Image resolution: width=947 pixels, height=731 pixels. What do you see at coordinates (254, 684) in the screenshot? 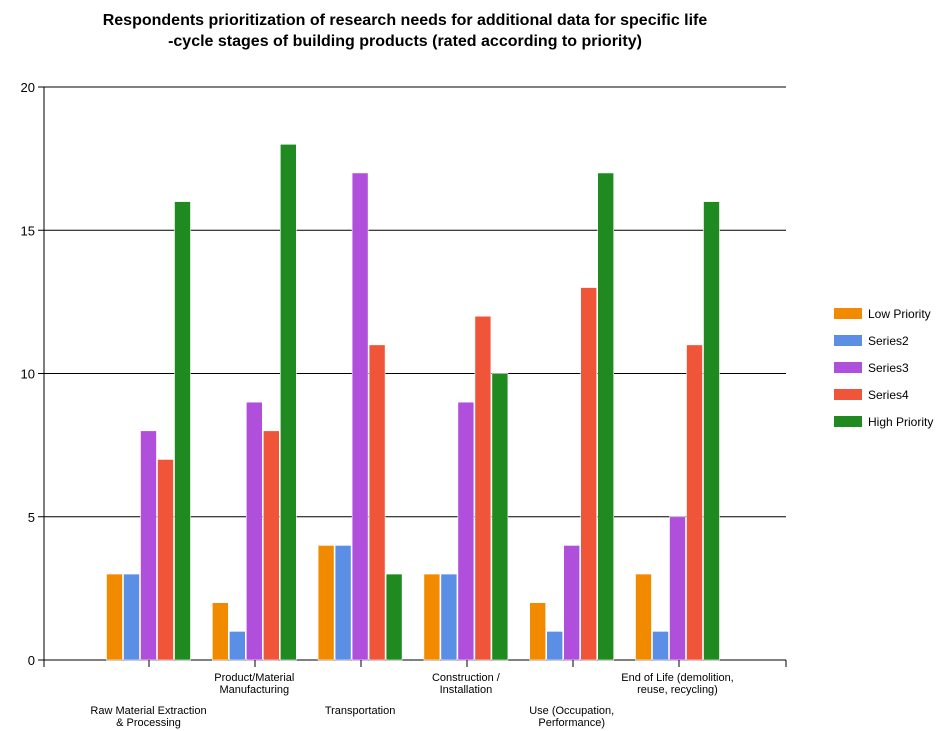
I see `x-category-label-1: Product/Material Manufacturing` at bounding box center [254, 684].